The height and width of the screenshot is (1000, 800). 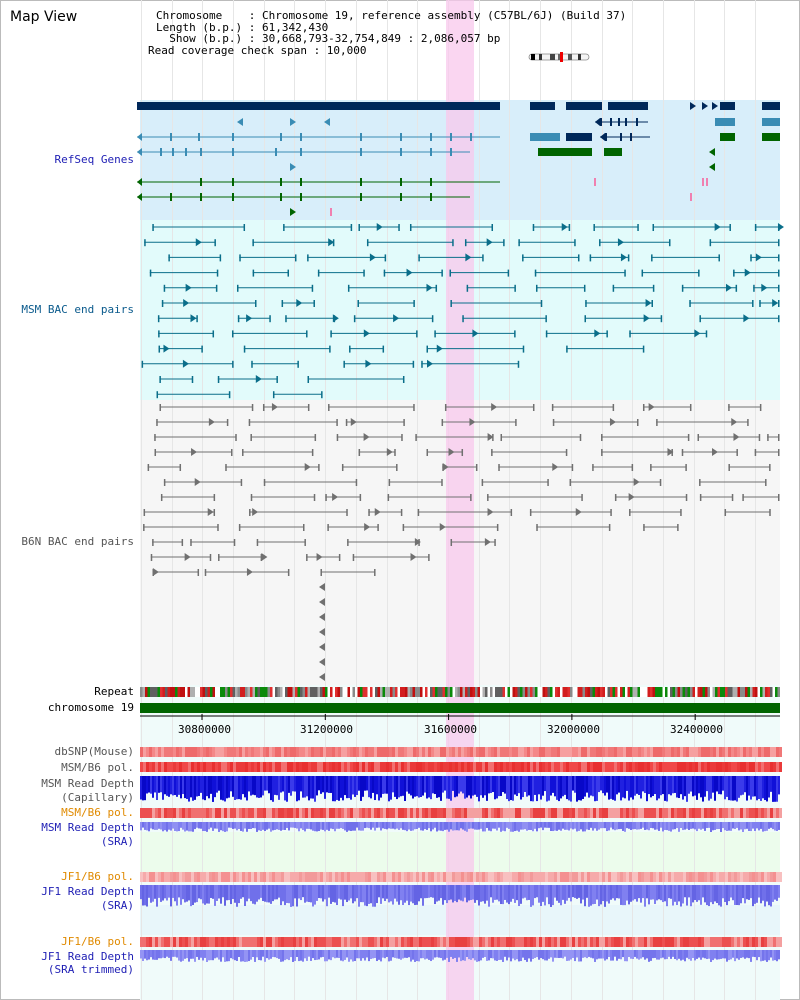 I want to click on label-jf1-depth-trimmed-1: JF1 Read Depth, so click(x=87, y=956).